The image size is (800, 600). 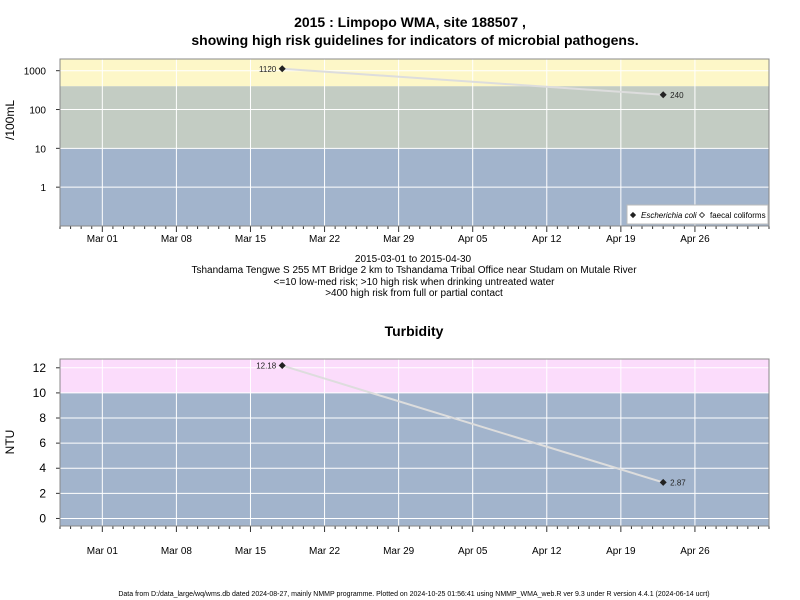 I want to click on subtitle-line-1: 2015-03-01 to 2015-04-30, so click(x=413, y=259).